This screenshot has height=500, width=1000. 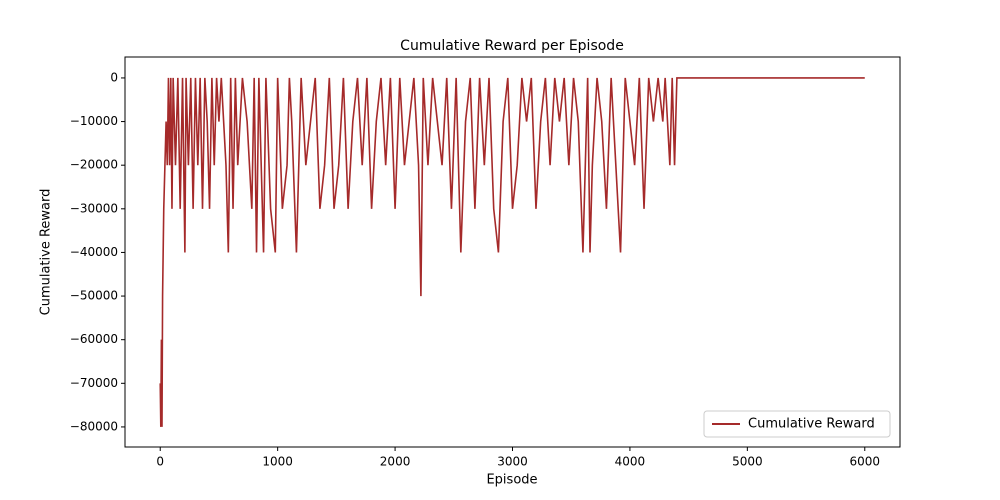 I want to click on y-tick-label: −80000, so click(x=94, y=426).